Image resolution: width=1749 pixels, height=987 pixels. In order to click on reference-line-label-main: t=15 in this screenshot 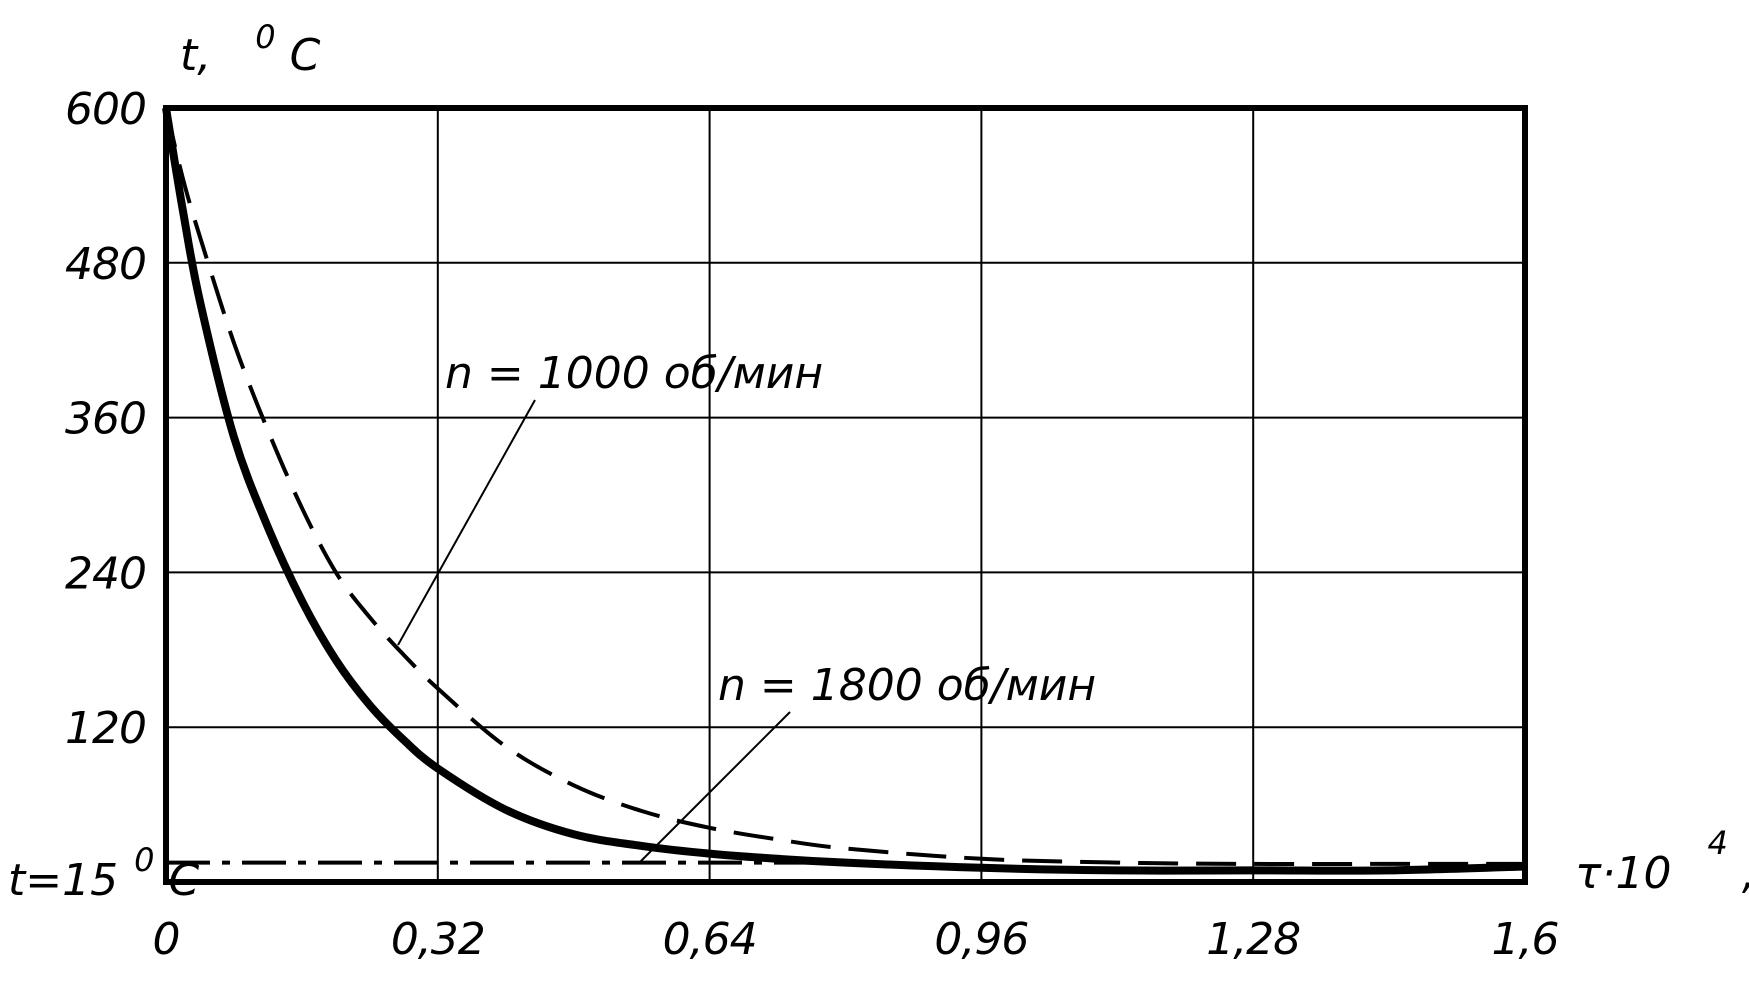, I will do `click(63, 880)`.